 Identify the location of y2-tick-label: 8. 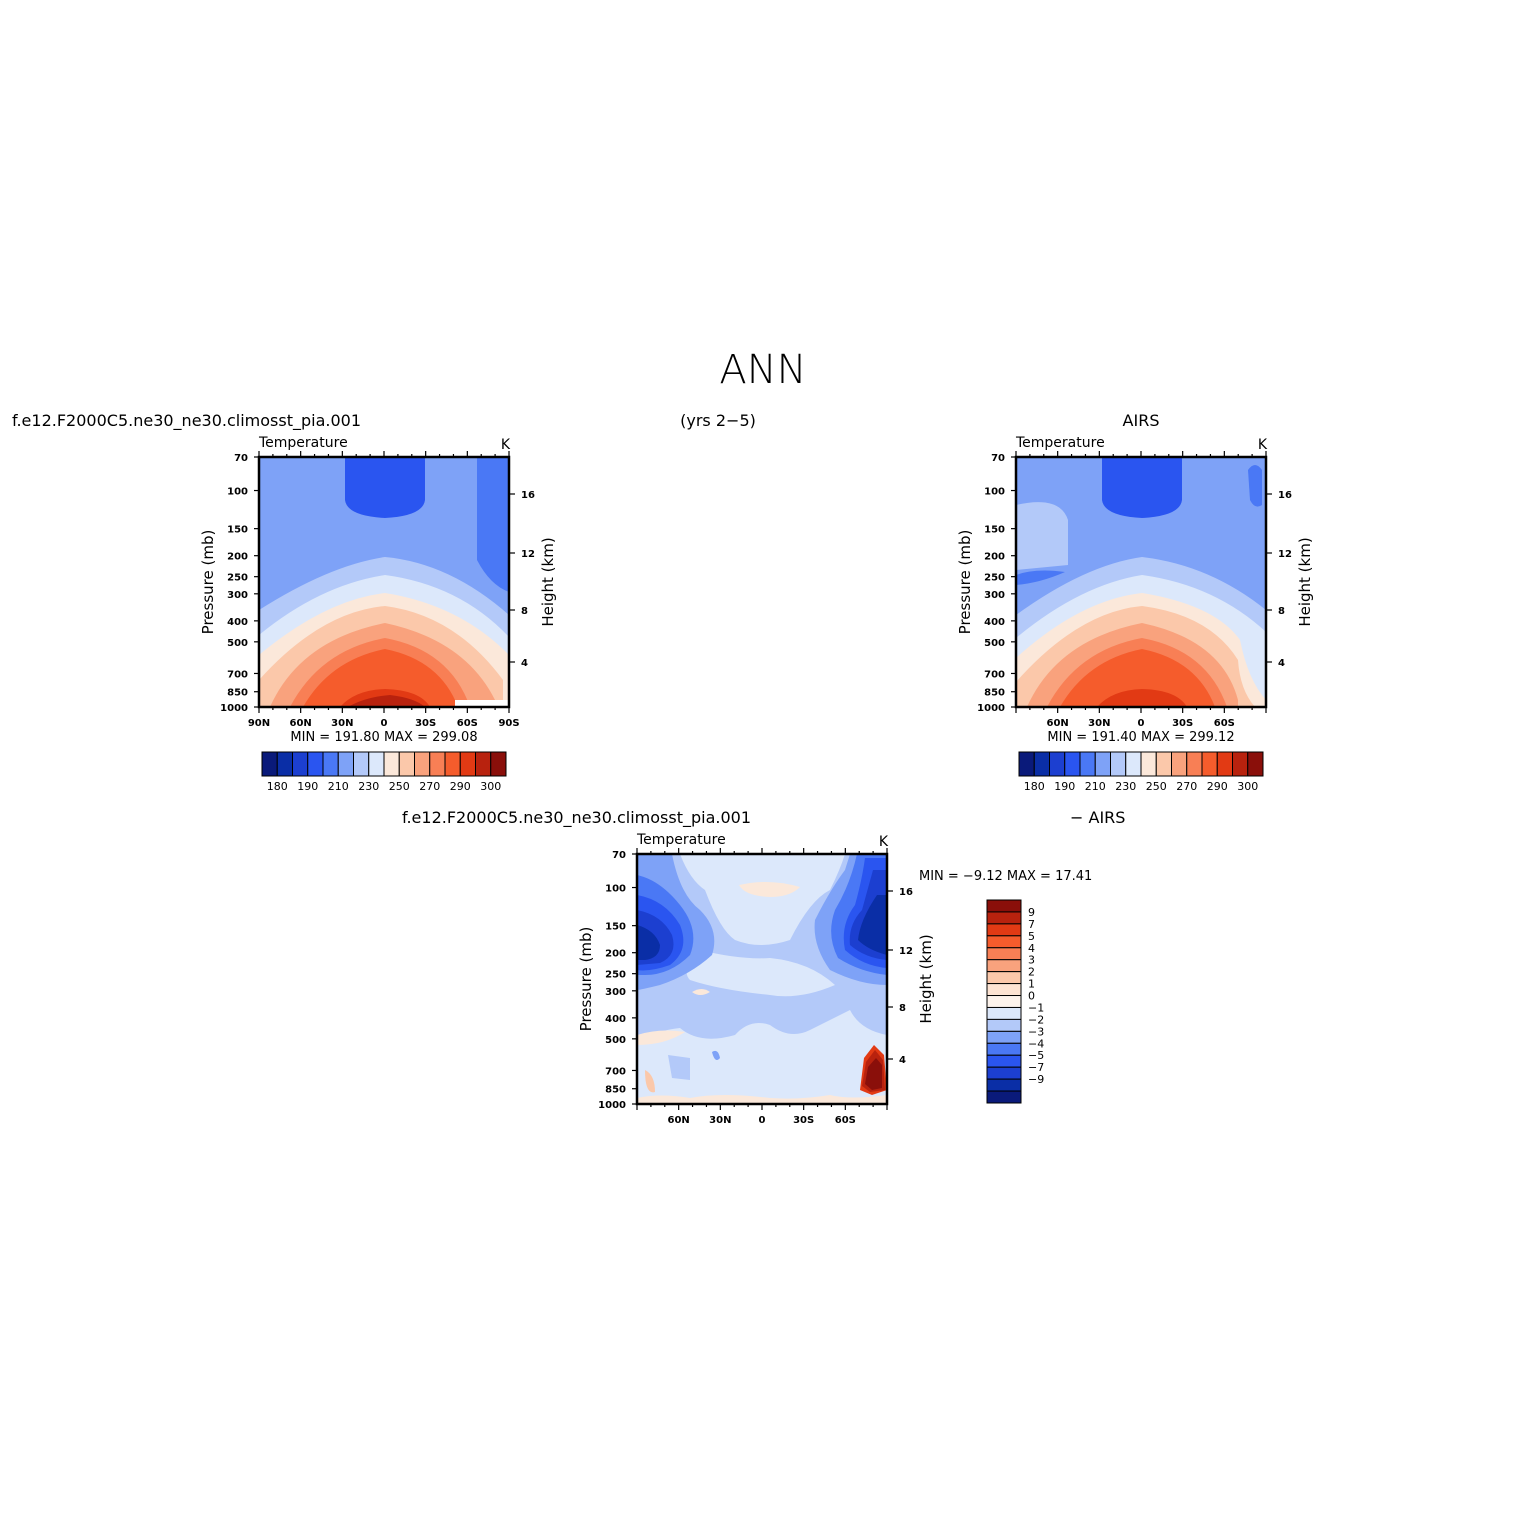
(902, 1008).